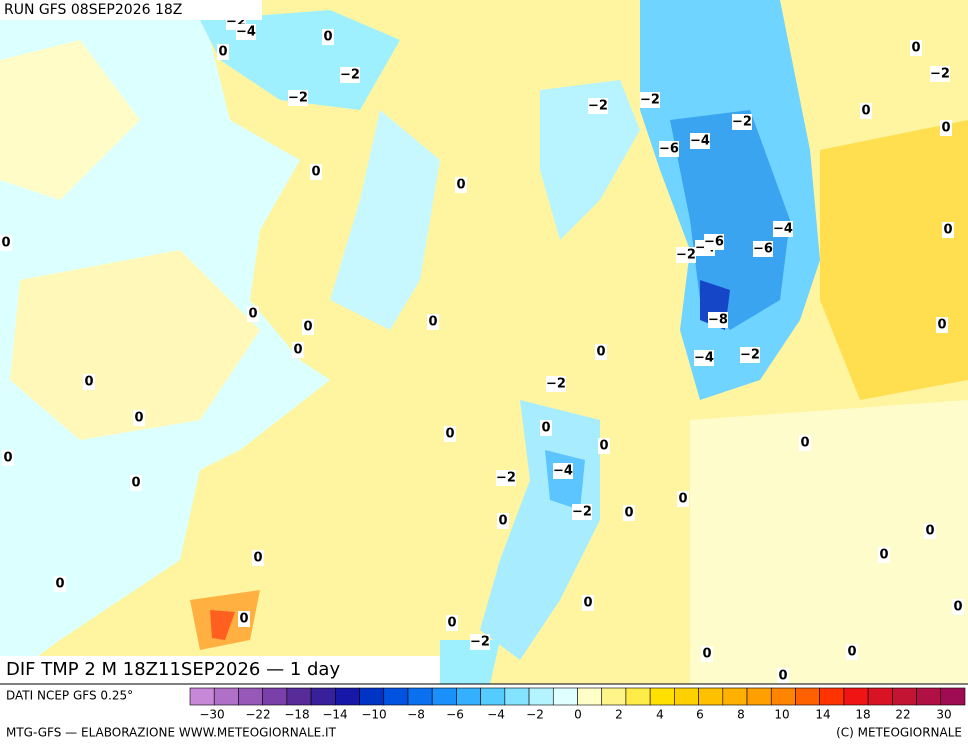 The height and width of the screenshot is (745, 968). I want to click on colorbar-label: −2, so click(535, 715).